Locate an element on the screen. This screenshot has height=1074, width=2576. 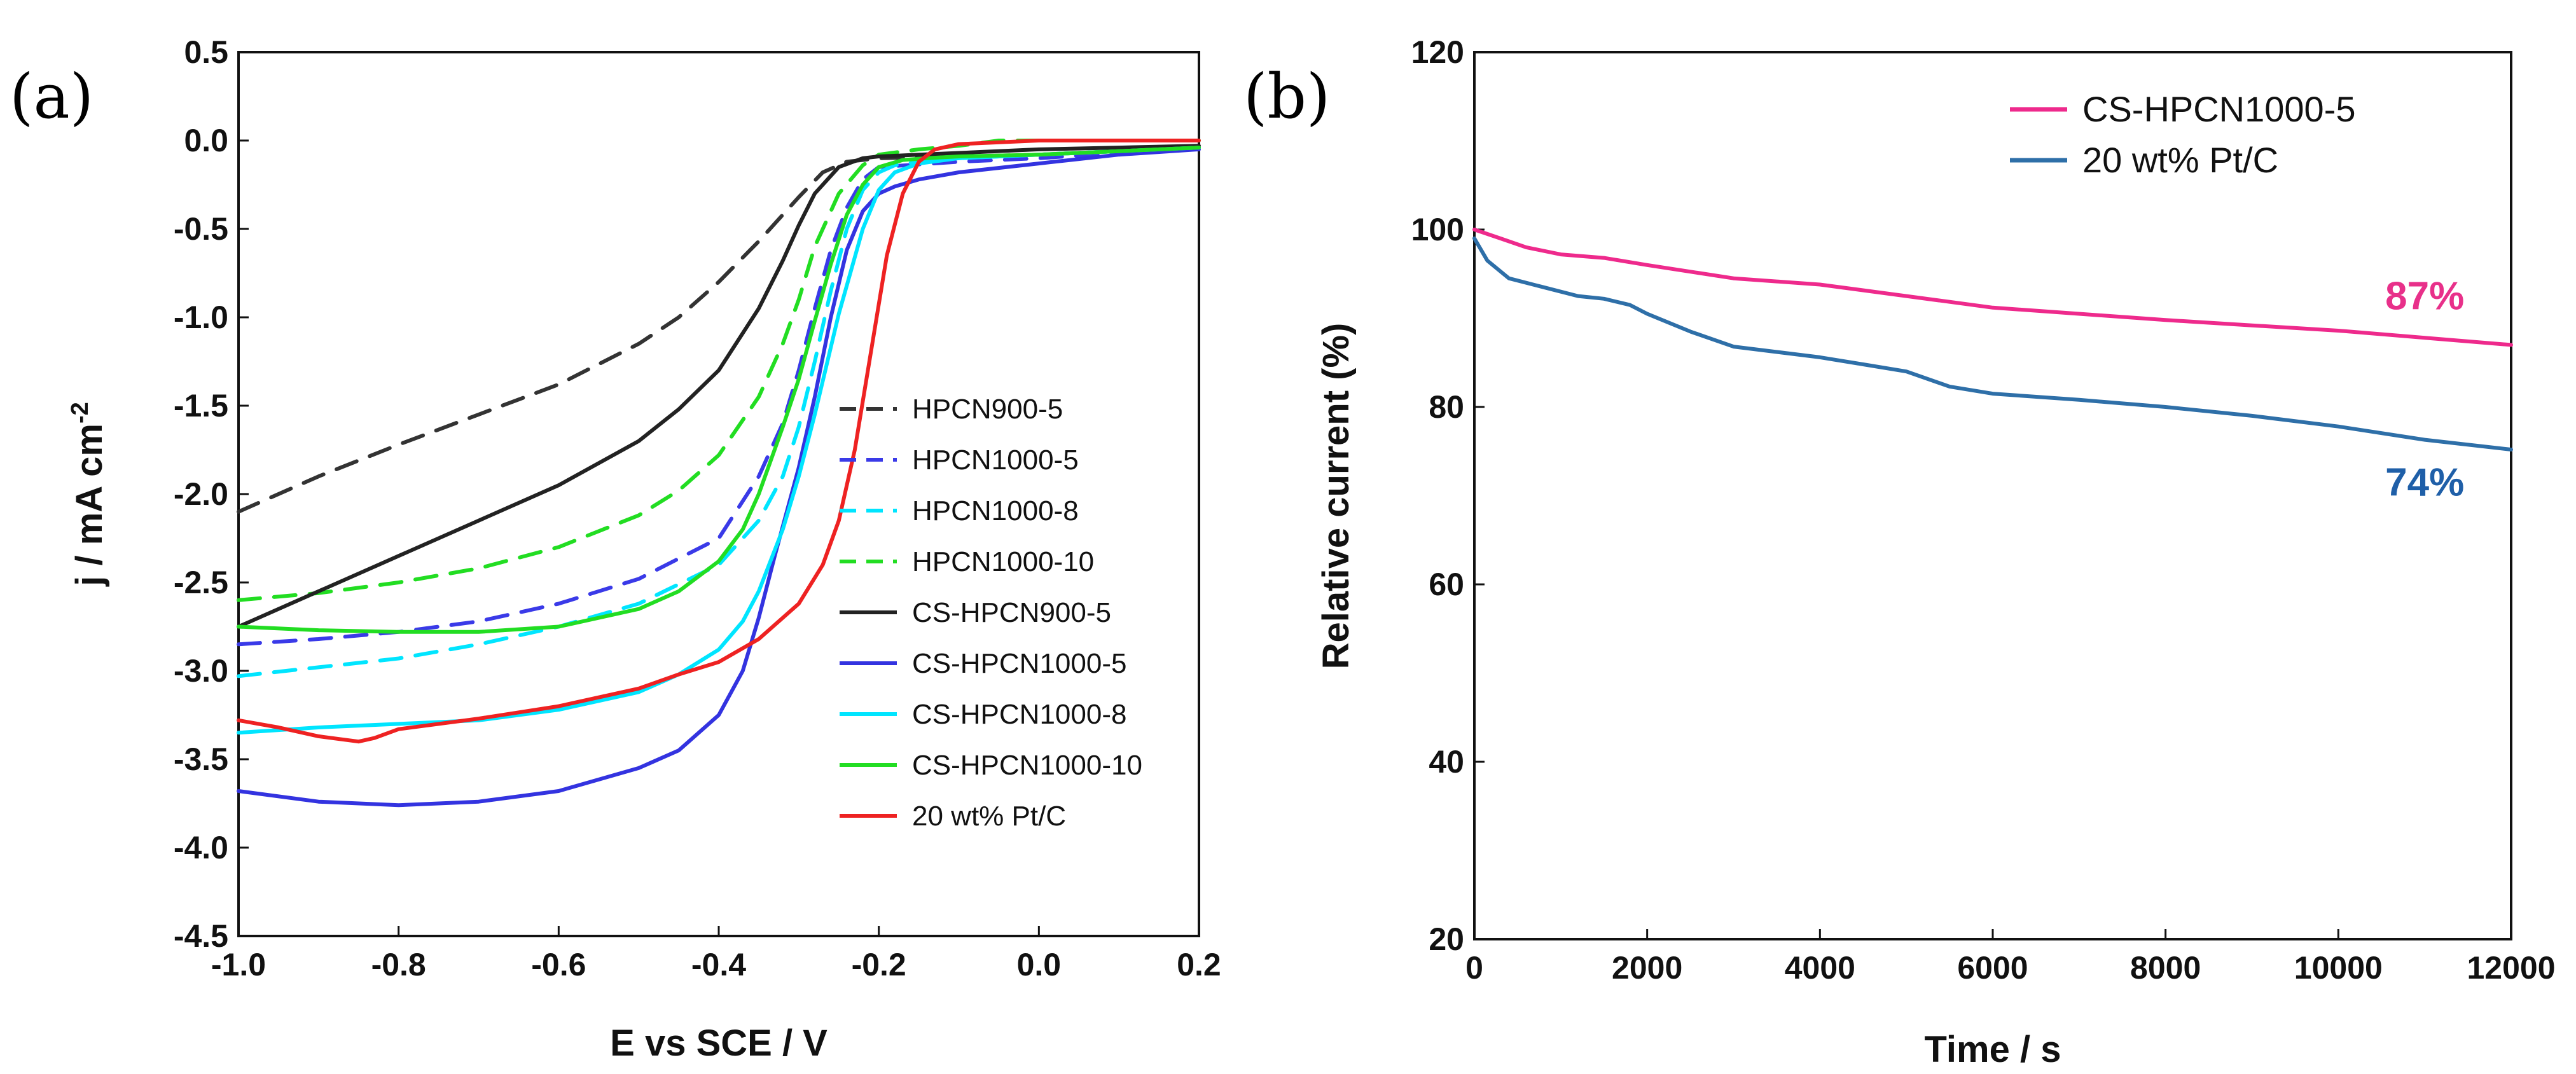
a-x-tick-label: -0.8 is located at coordinates (398, 964).